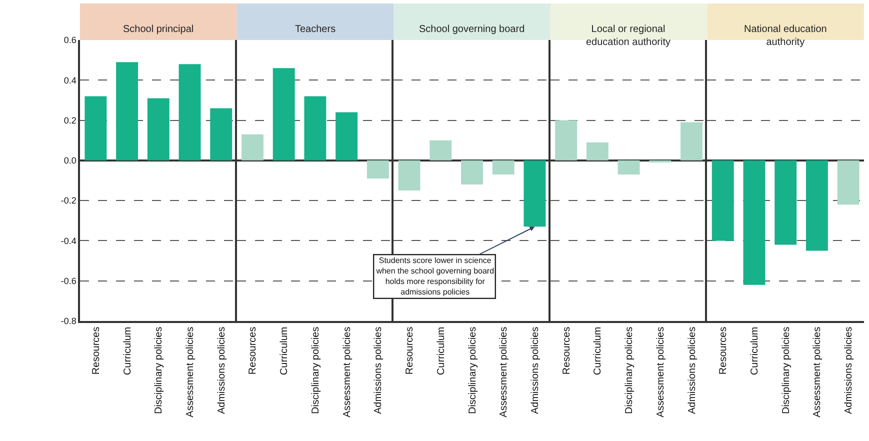 The height and width of the screenshot is (441, 869). I want to click on y-tick-label: 0.2, so click(70, 120).